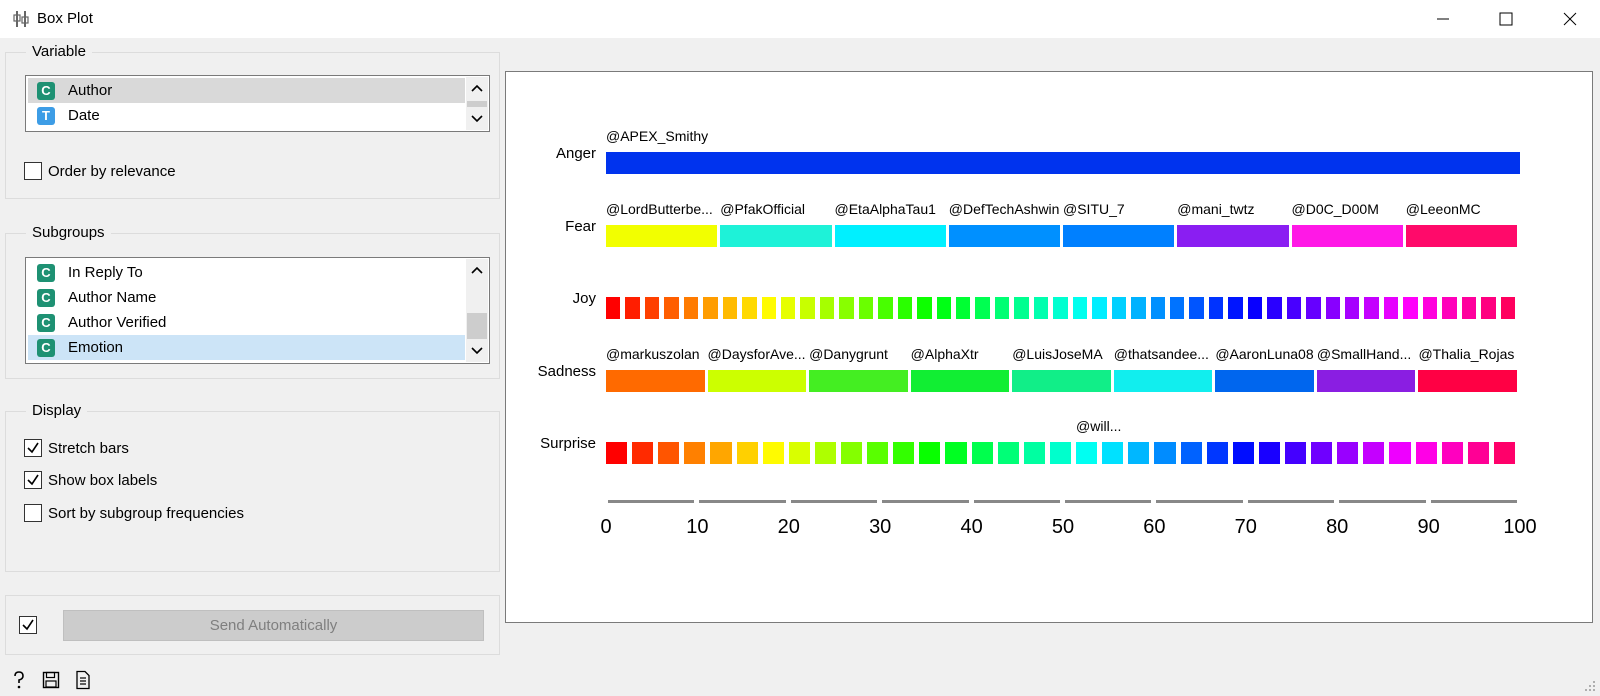  I want to click on subgroup-item-in-reply-to: C In Reply To, so click(246, 272).